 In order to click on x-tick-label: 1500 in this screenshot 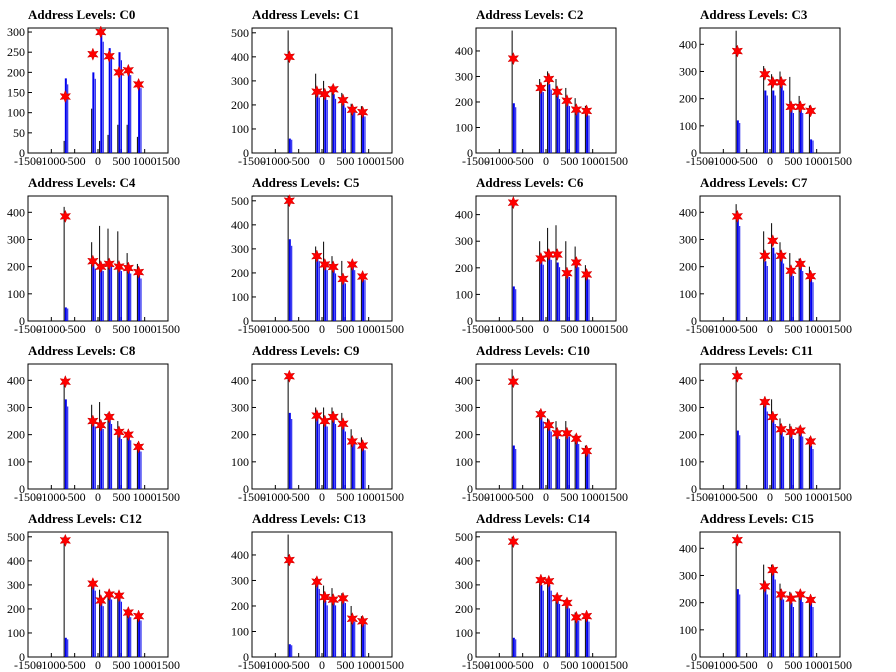, I will do `click(392, 665)`.